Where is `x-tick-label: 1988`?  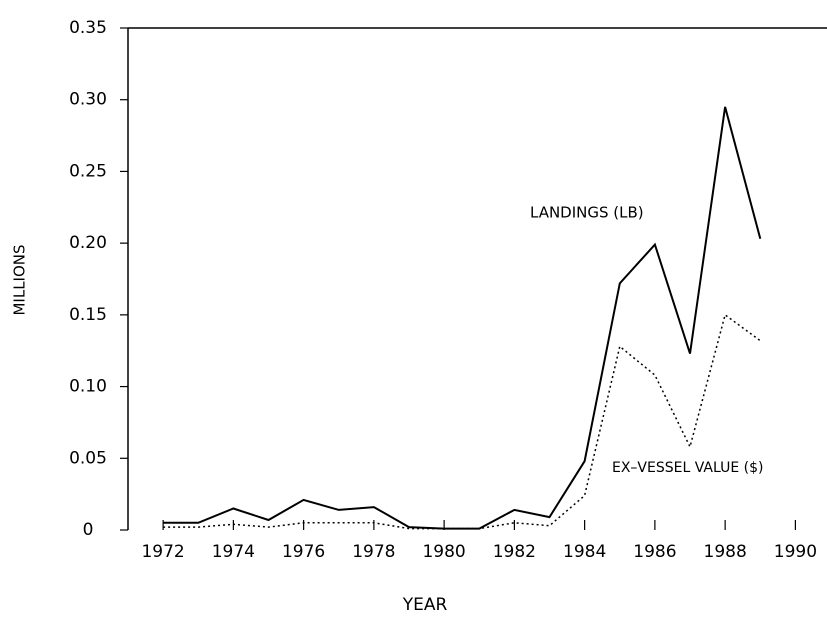 x-tick-label: 1988 is located at coordinates (725, 552).